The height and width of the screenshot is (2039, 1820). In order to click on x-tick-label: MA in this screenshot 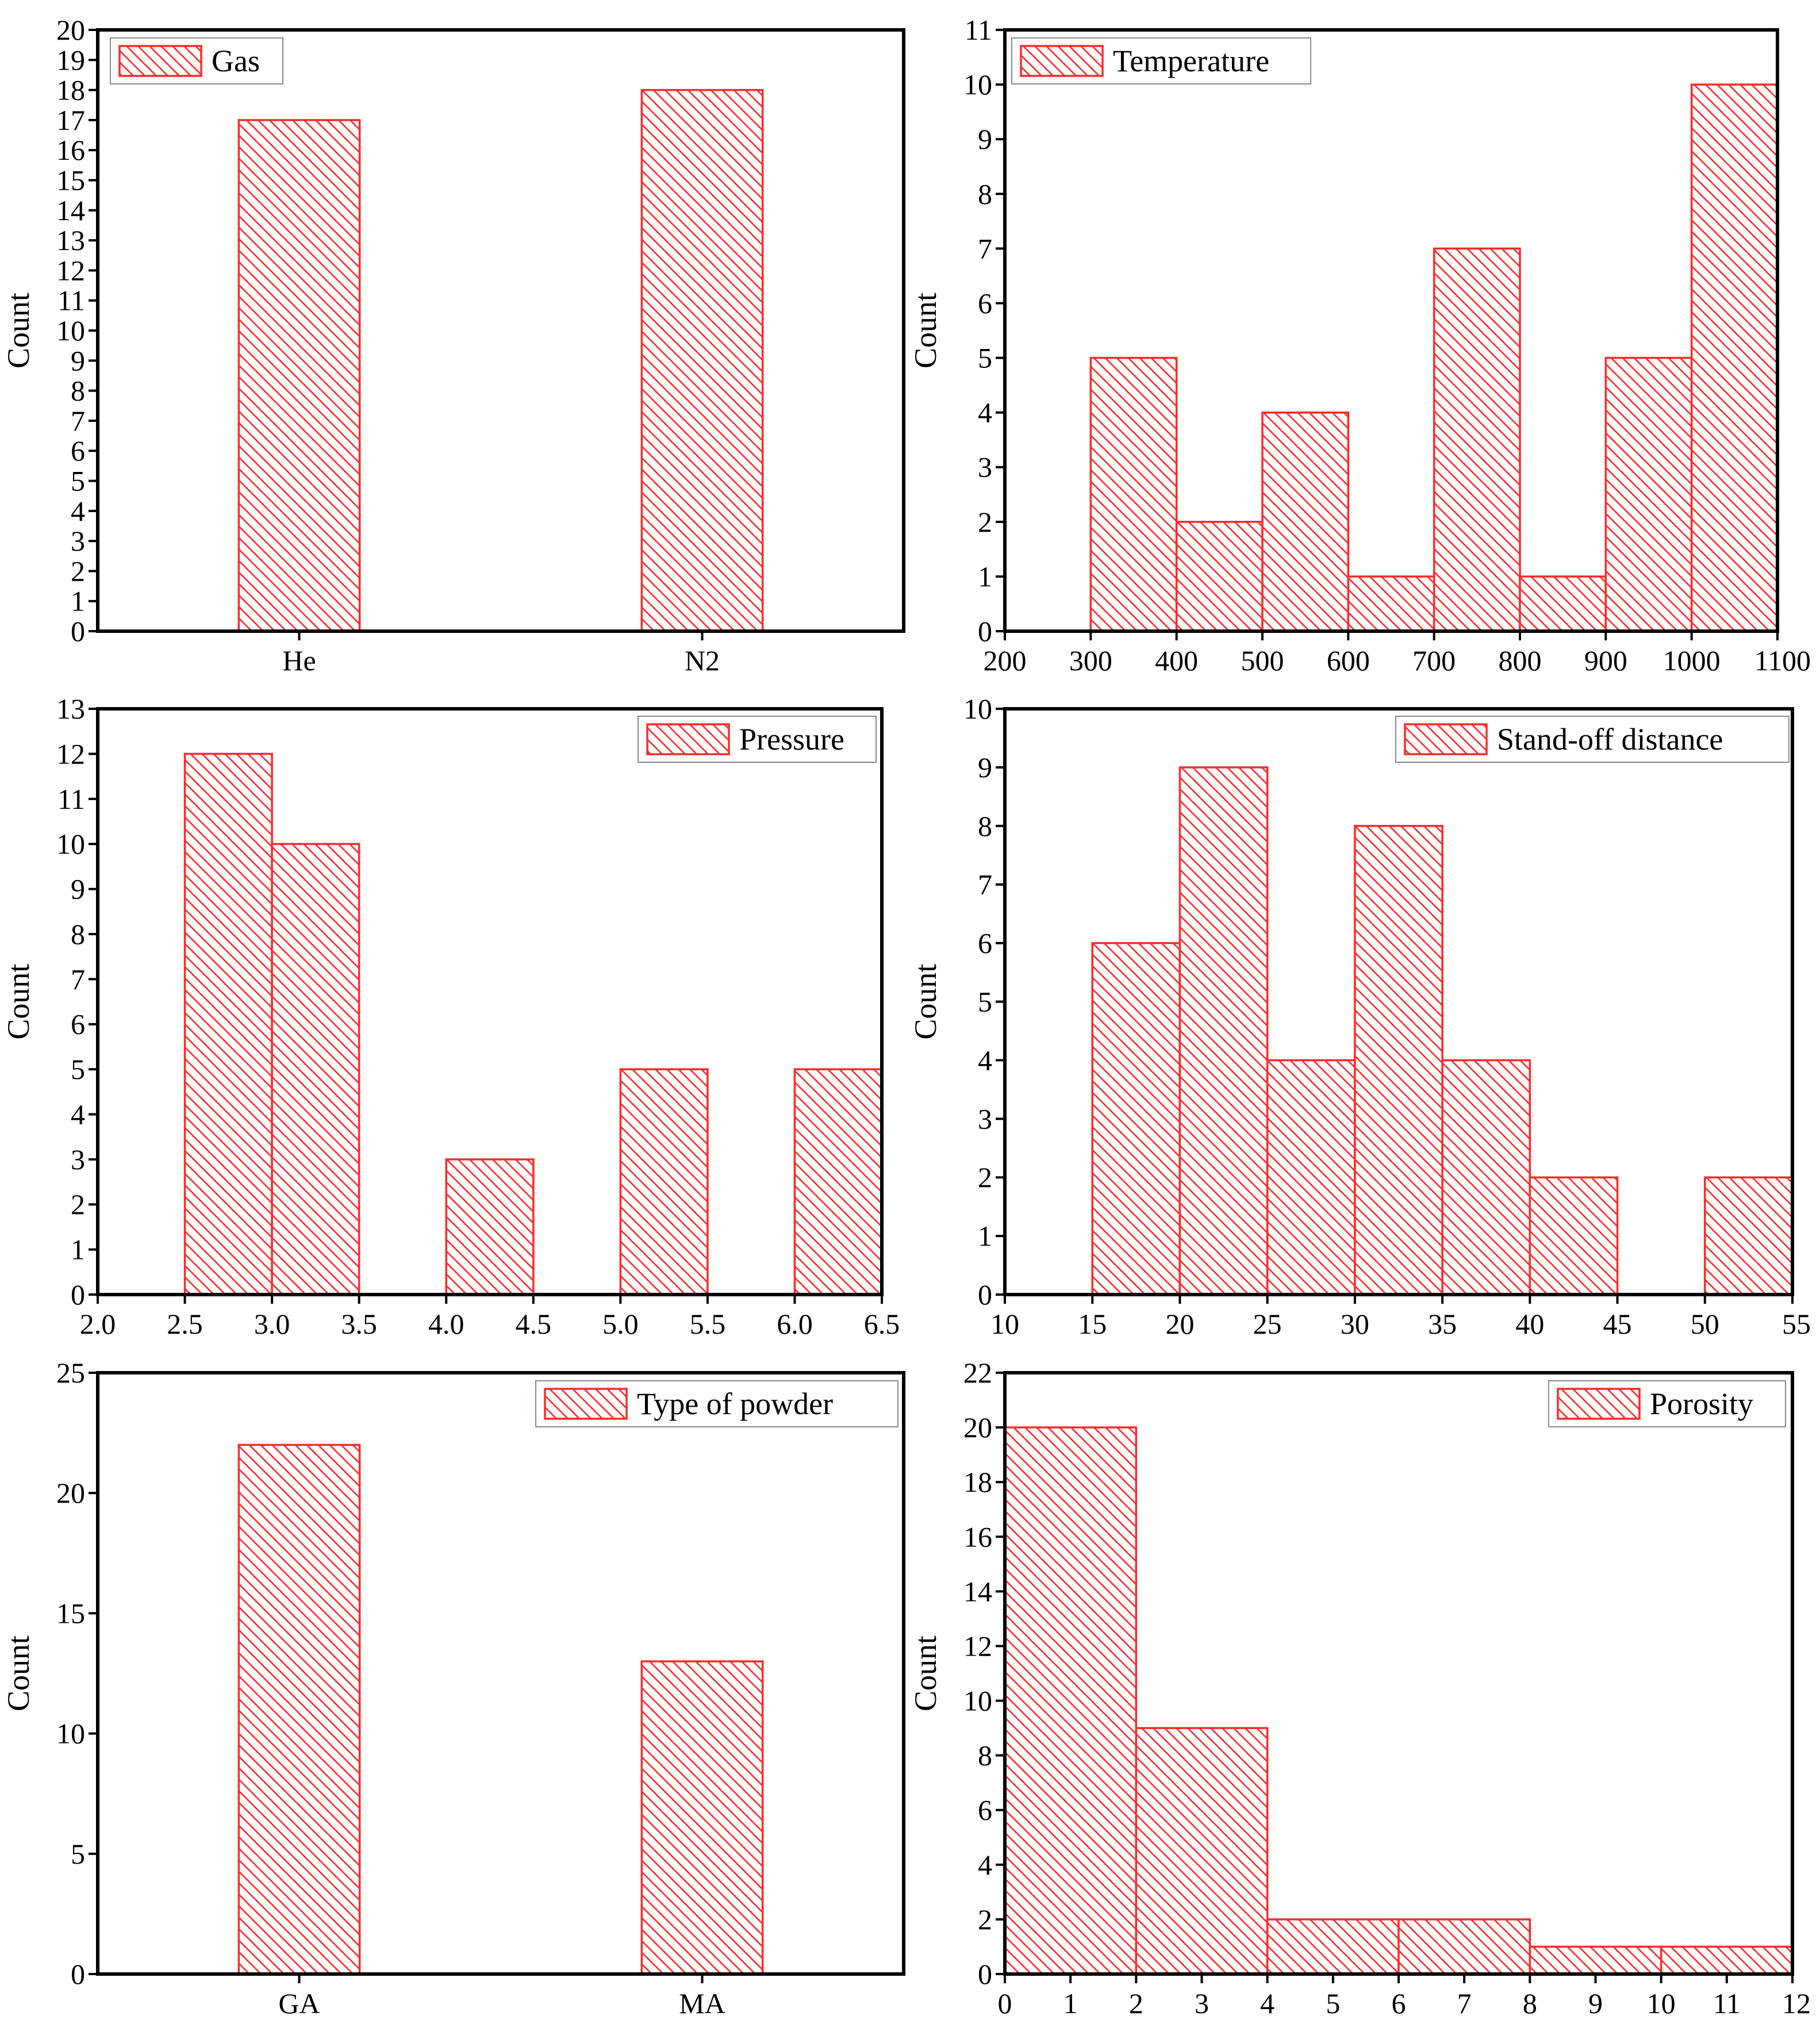, I will do `click(702, 2003)`.